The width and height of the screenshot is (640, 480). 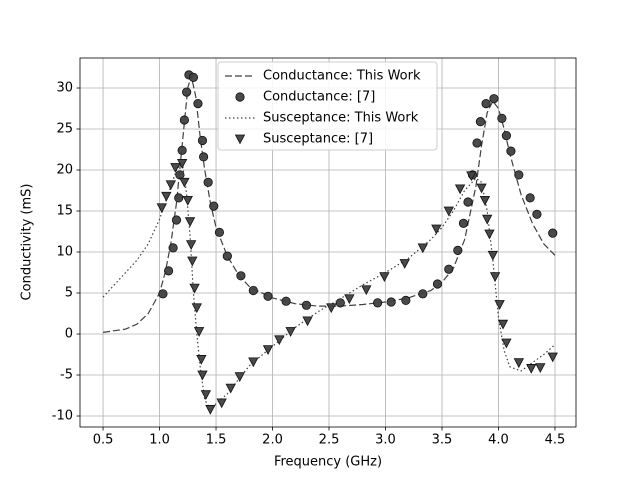 I want to click on legend-box, so click(x=327, y=106).